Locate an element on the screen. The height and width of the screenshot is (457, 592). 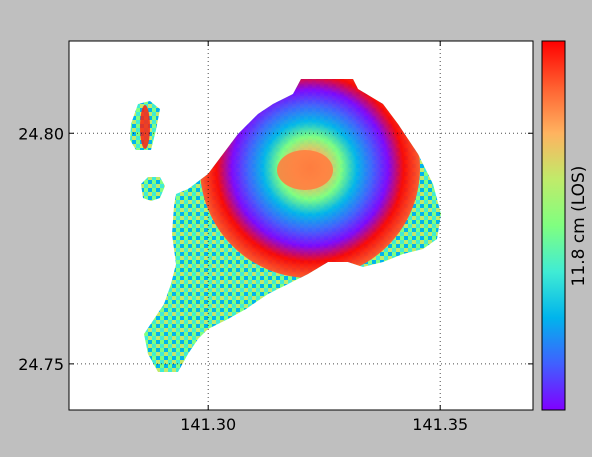
colorbar is located at coordinates (553, 225).